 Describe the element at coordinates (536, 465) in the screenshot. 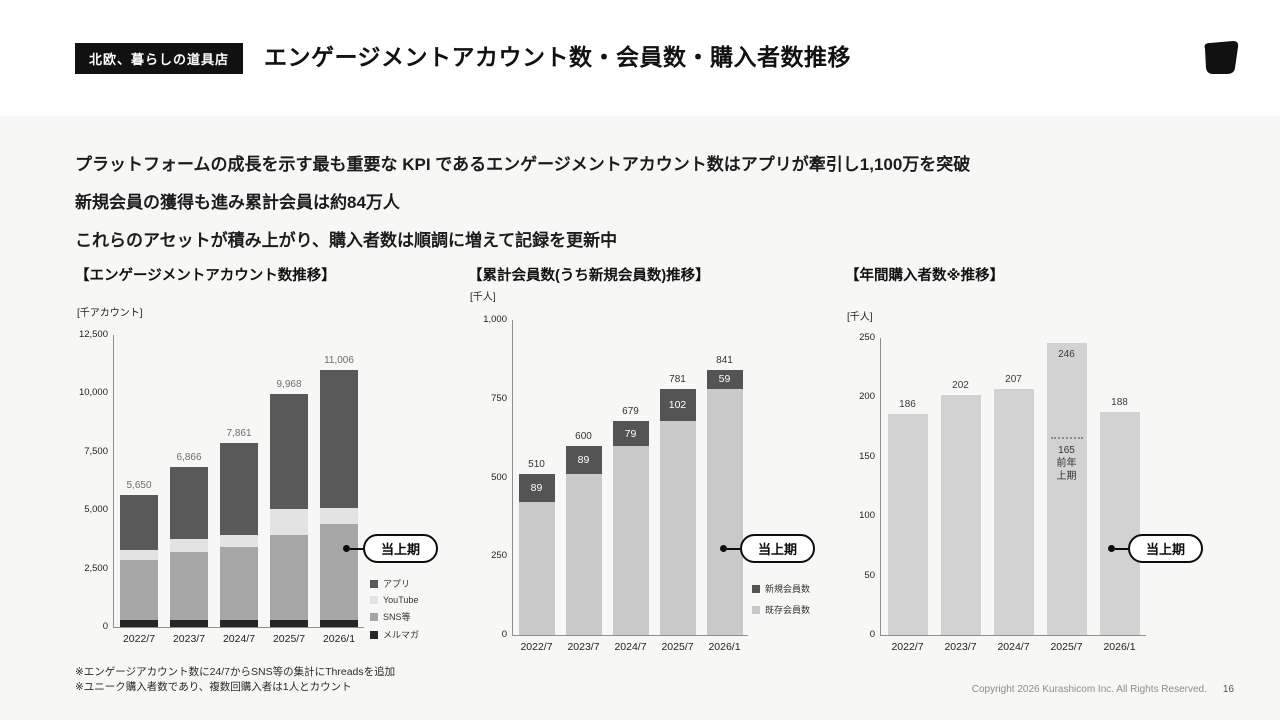

I see `bar-value-label: 510` at that location.